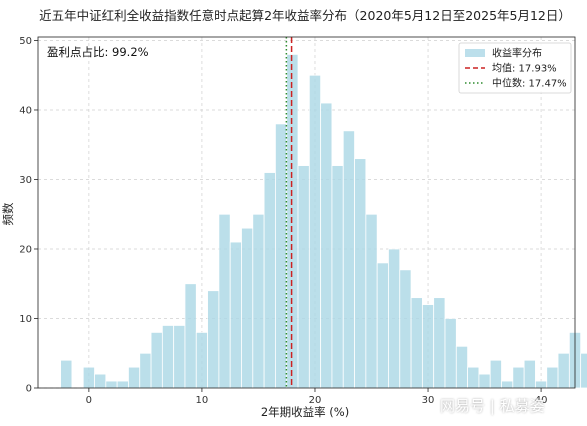 The image size is (587, 426). Describe the element at coordinates (492, 406) in the screenshot. I see `watermark: 网易号 | 私募姿` at that location.